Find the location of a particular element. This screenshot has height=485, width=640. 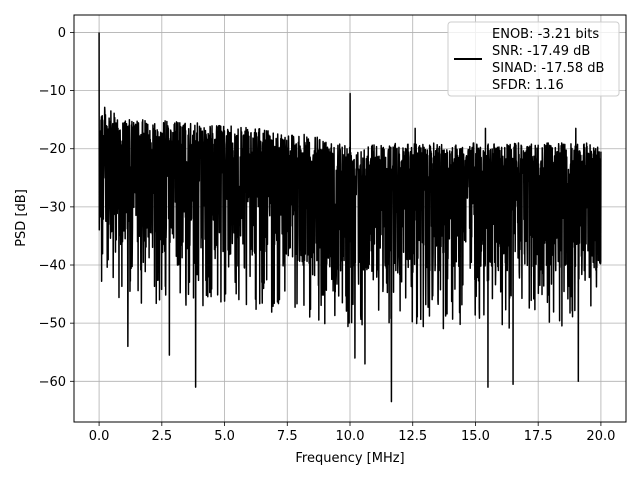

x-tick-label: 12.5 is located at coordinates (412, 436).